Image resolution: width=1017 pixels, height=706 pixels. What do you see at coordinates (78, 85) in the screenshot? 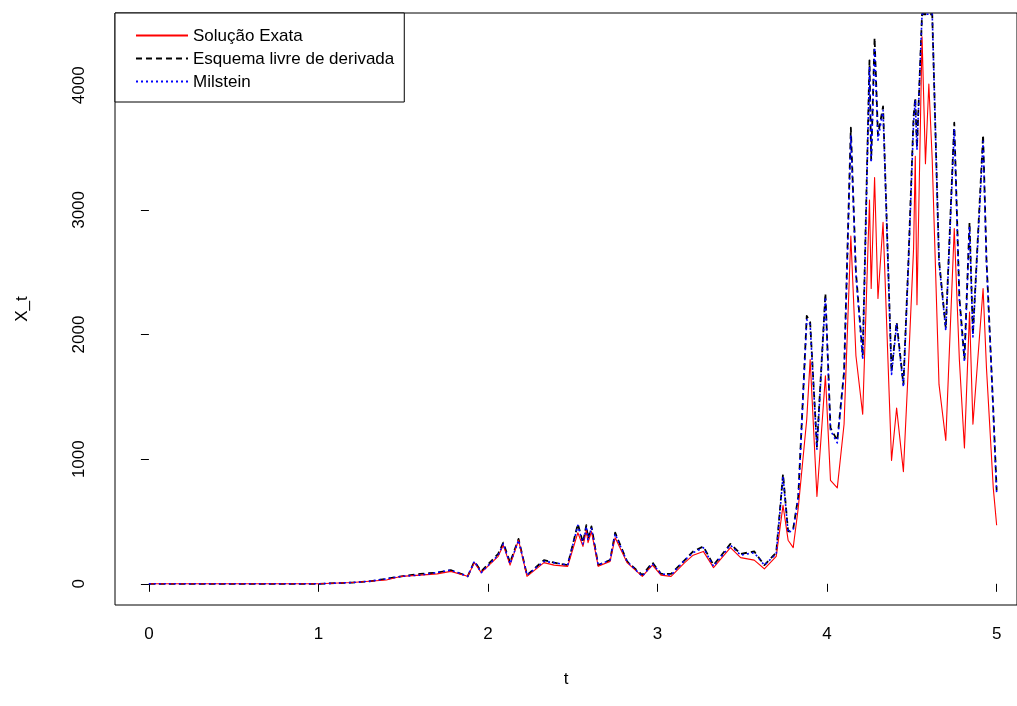
I see `y-tick-label: 4000` at bounding box center [78, 85].